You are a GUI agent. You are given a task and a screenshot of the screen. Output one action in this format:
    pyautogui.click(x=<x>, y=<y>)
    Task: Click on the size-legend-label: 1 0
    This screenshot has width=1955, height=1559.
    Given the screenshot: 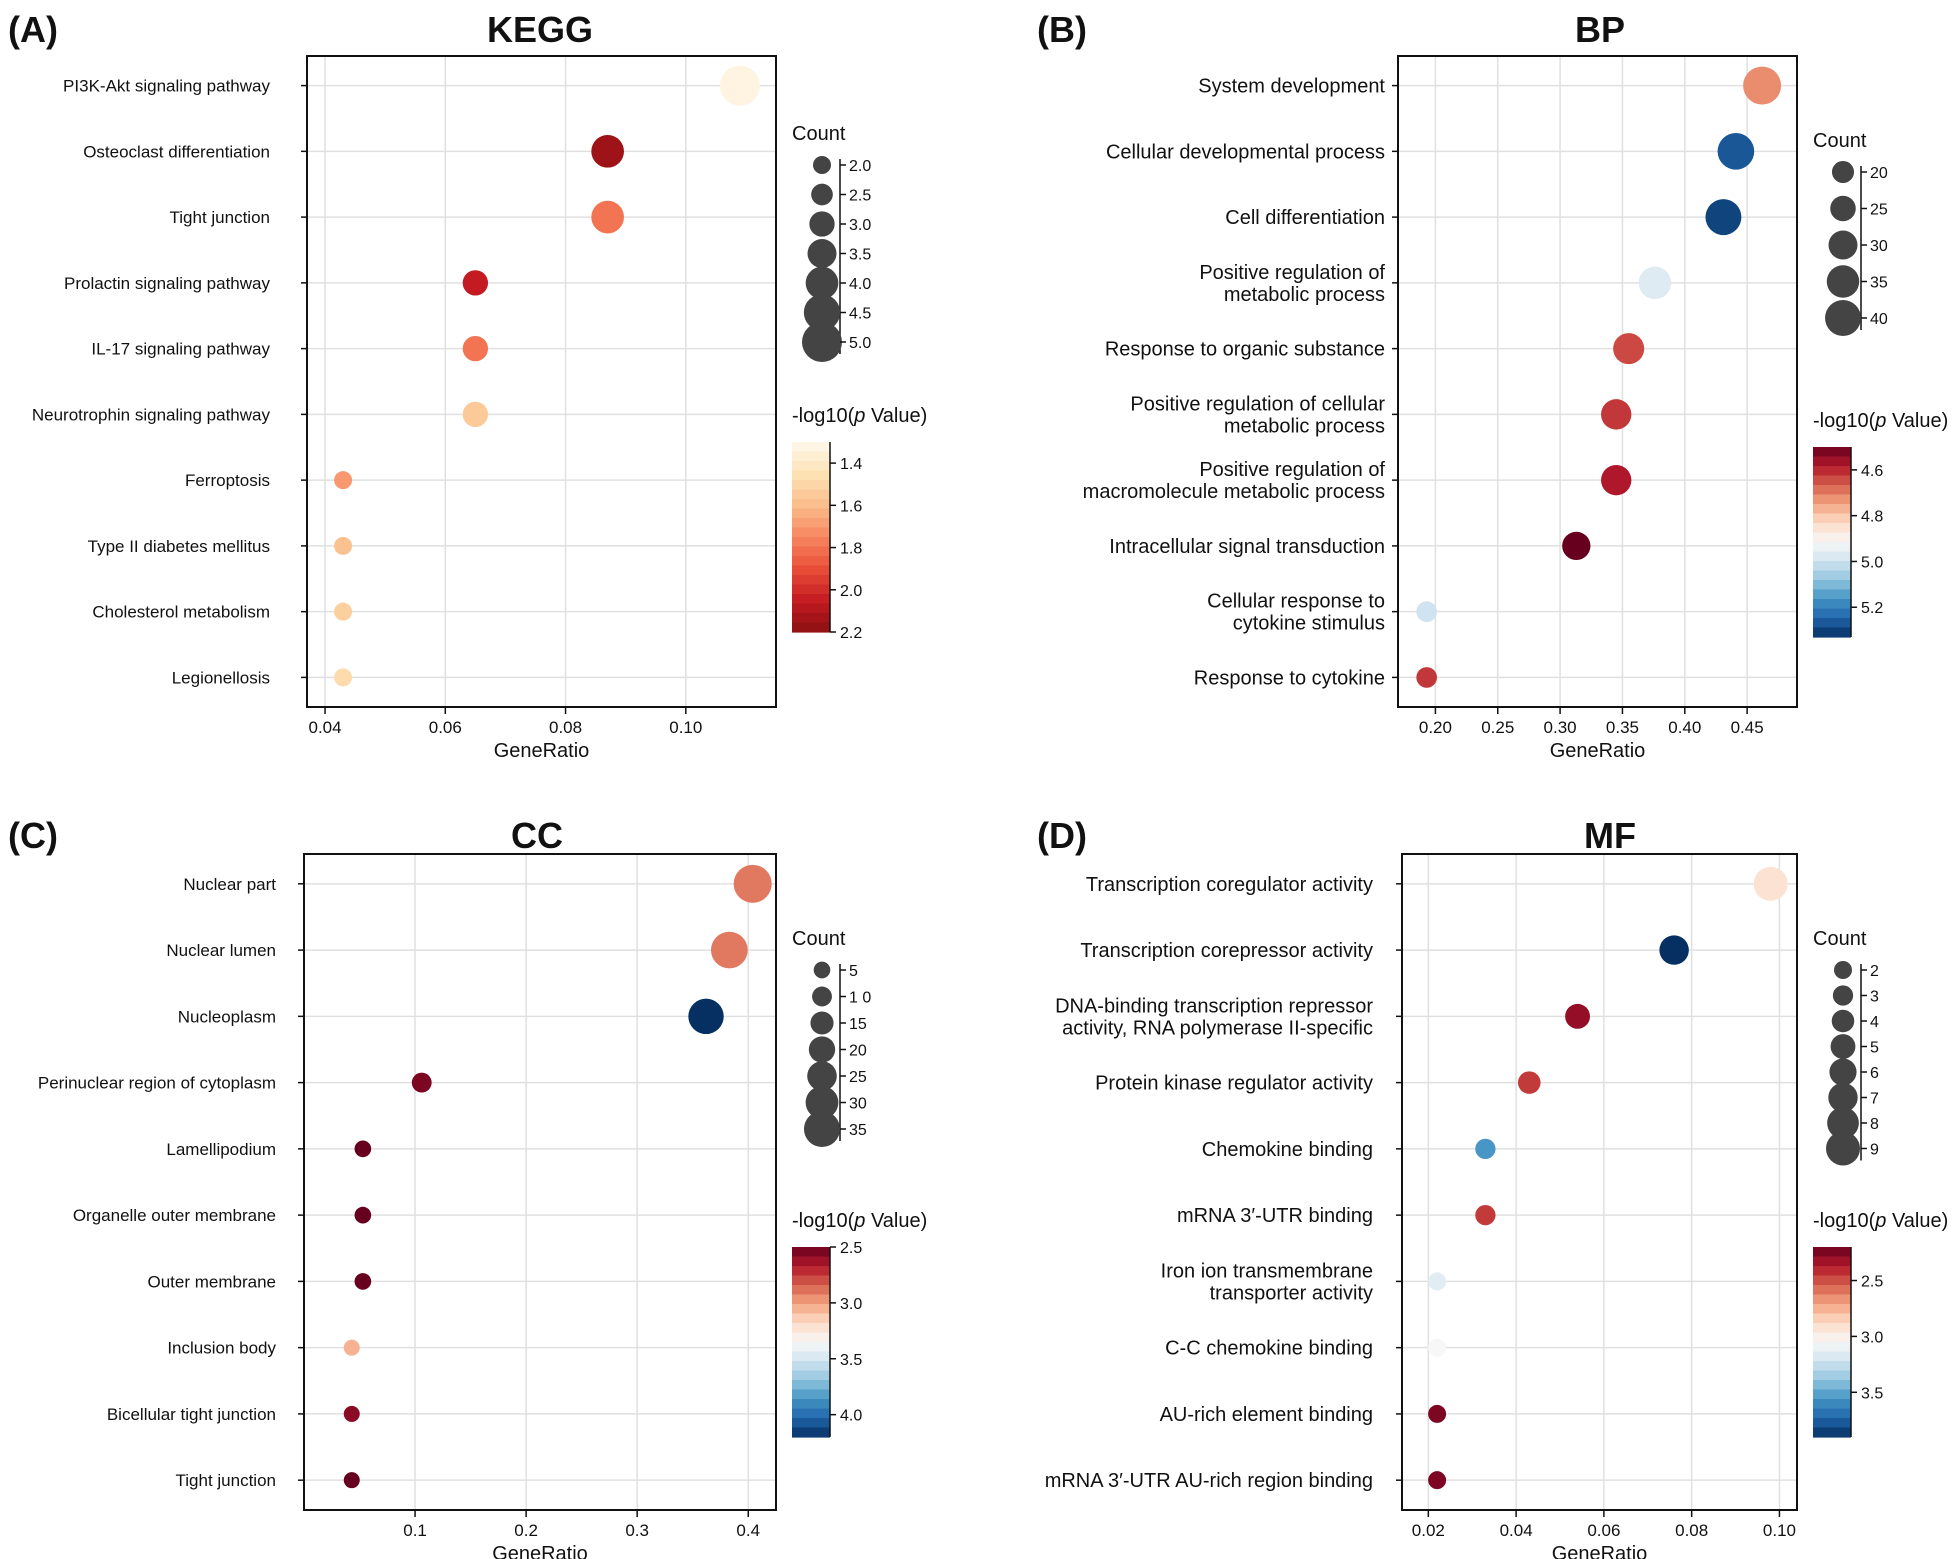 What is the action you would take?
    pyautogui.click(x=860, y=998)
    